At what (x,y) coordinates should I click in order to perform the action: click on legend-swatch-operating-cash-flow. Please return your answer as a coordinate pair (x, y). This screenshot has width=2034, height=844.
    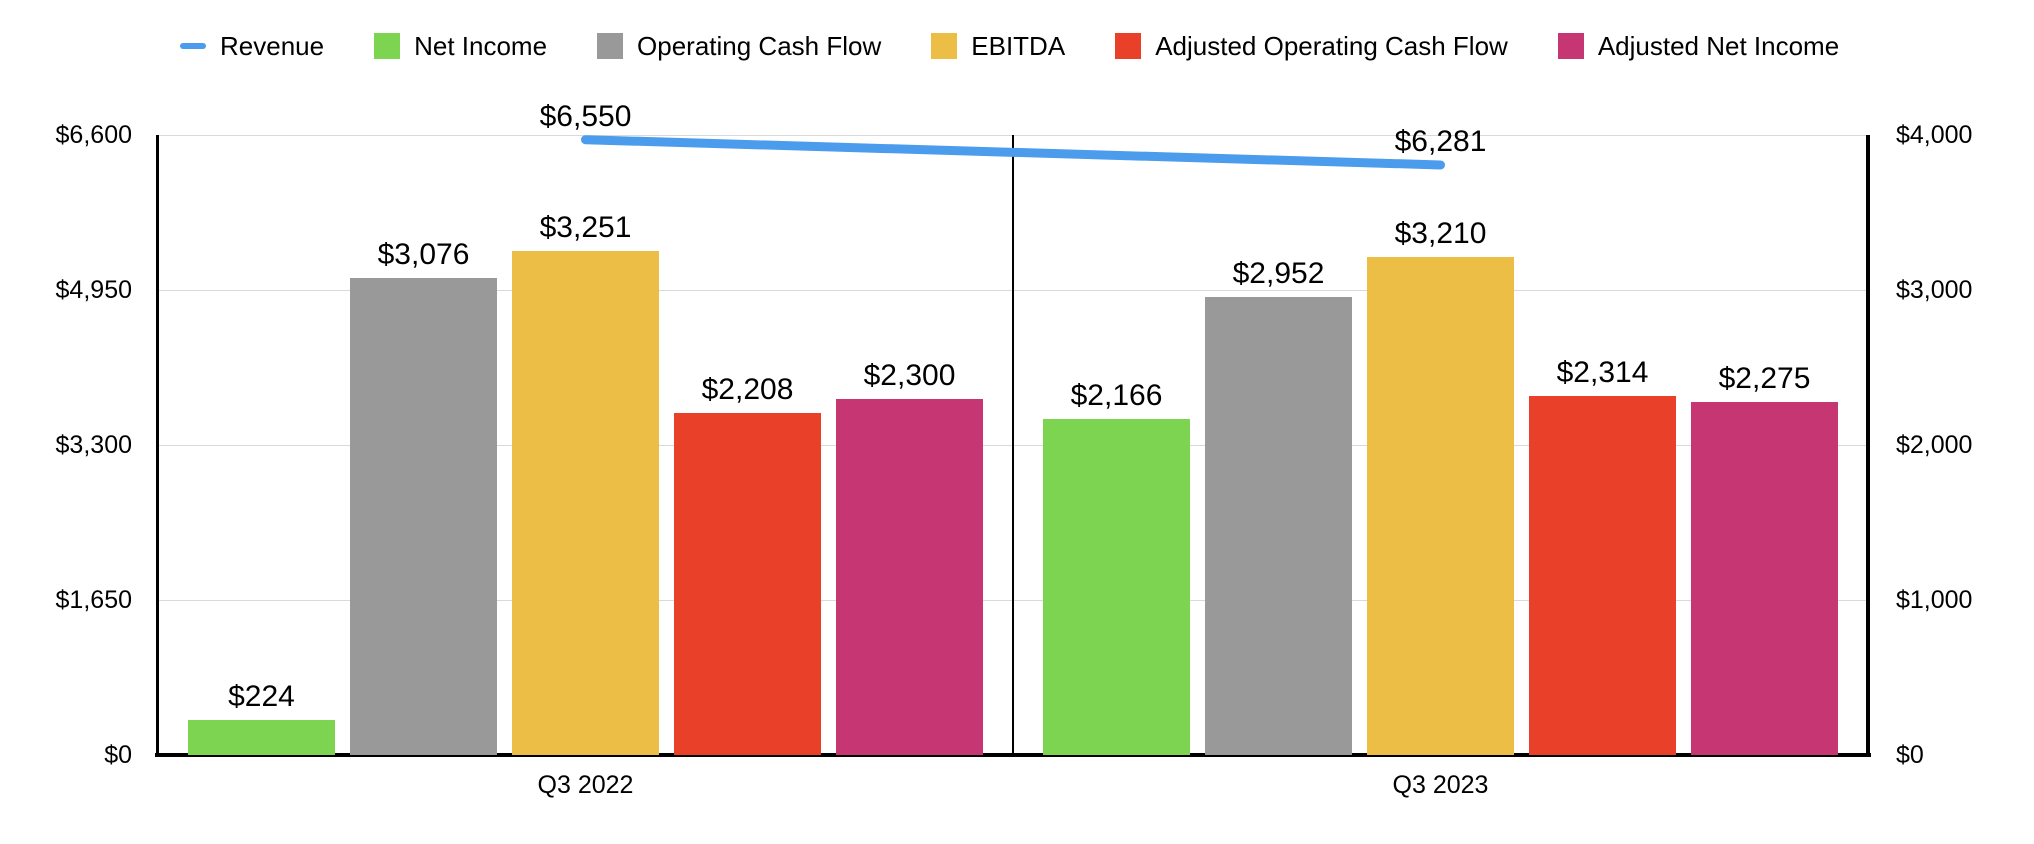
    Looking at the image, I should click on (610, 46).